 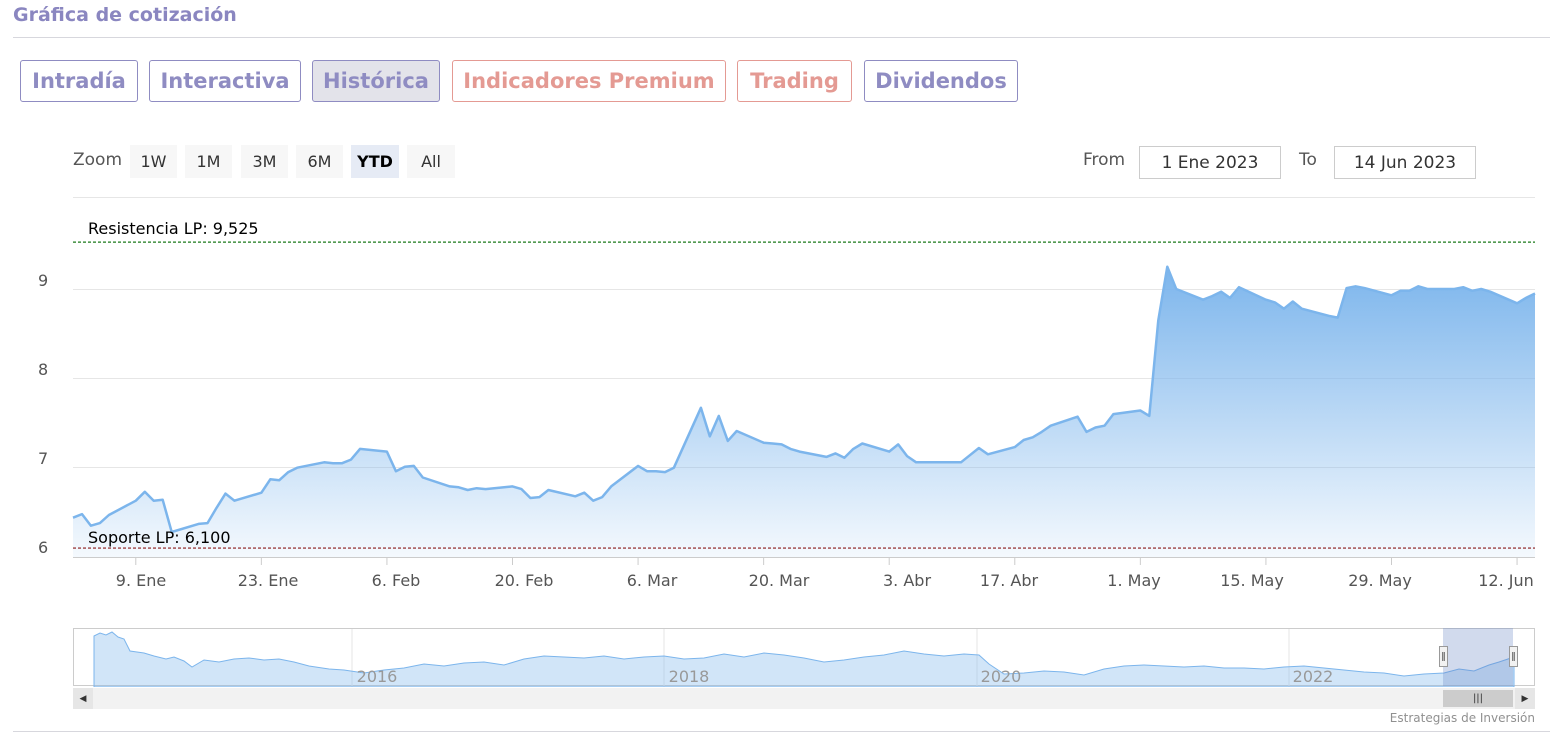 What do you see at coordinates (779, 580) in the screenshot?
I see `x-tick-label: 20. Mar` at bounding box center [779, 580].